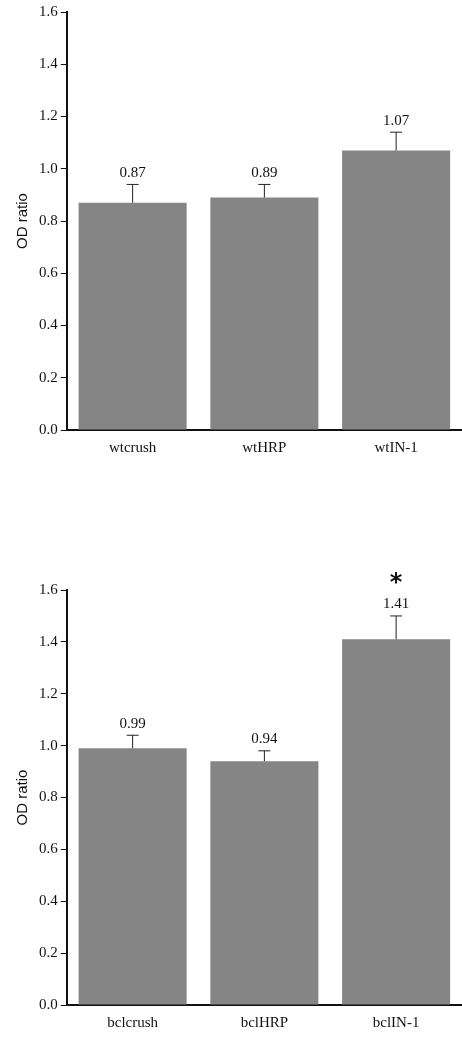 Image resolution: width=462 pixels, height=1045 pixels. I want to click on data-label: 0.94, so click(264, 738).